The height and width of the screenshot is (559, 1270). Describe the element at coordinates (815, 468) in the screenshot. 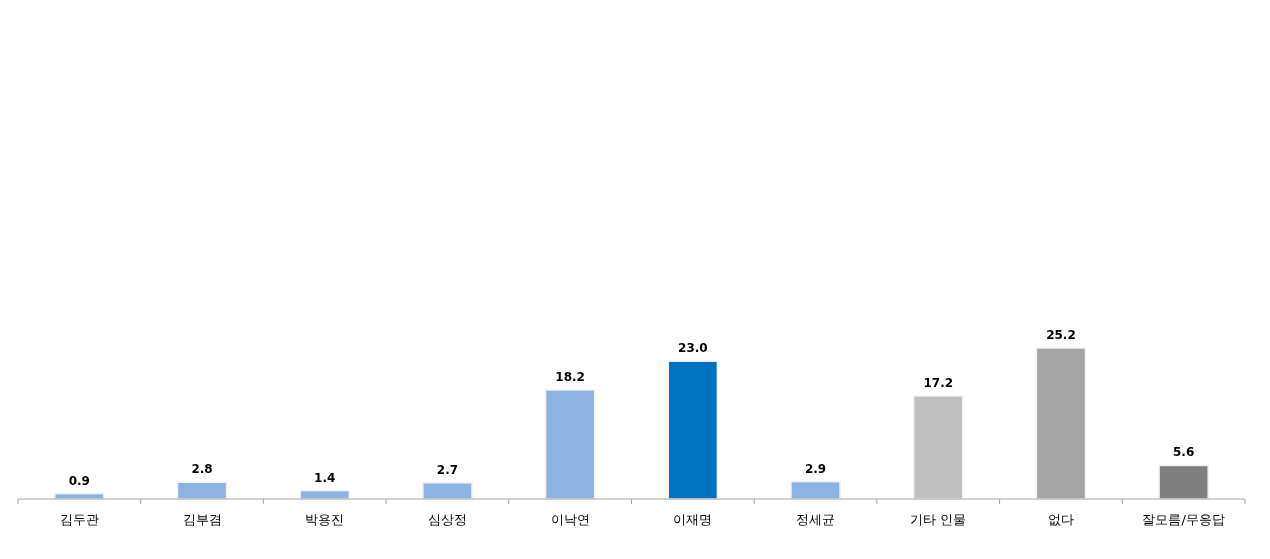

I see `data-label: 2.9` at that location.